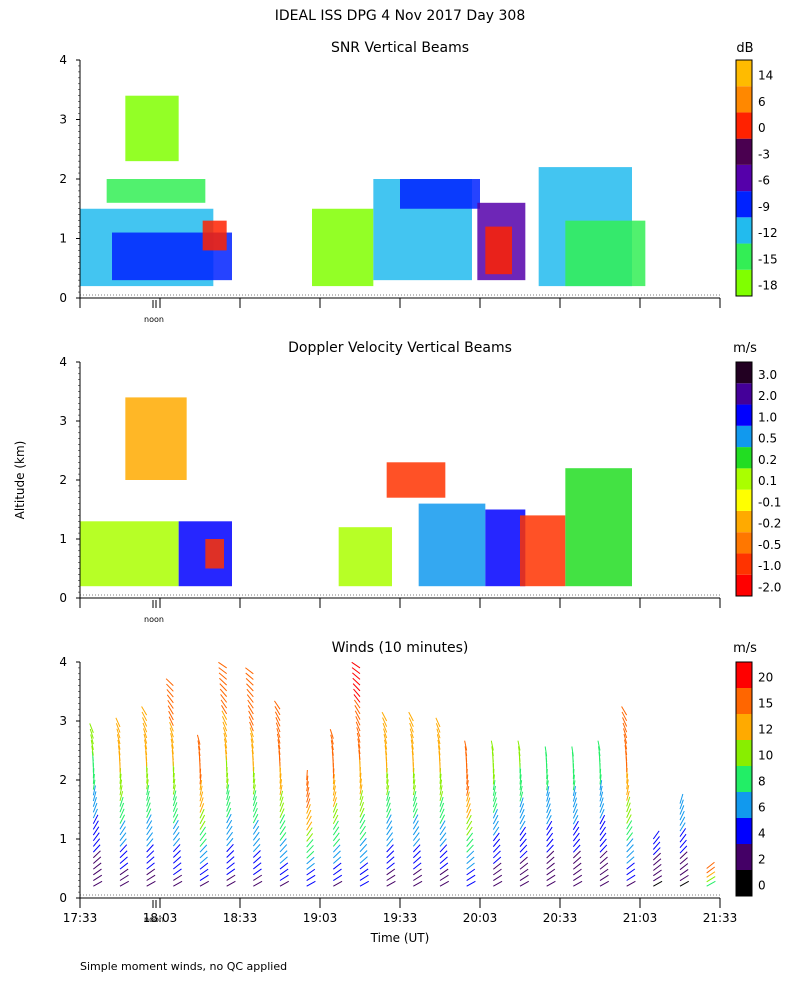 Image resolution: width=800 pixels, height=1000 pixels. Describe the element at coordinates (744, 805) in the screenshot. I see `winds-colorbar-swatch` at that location.